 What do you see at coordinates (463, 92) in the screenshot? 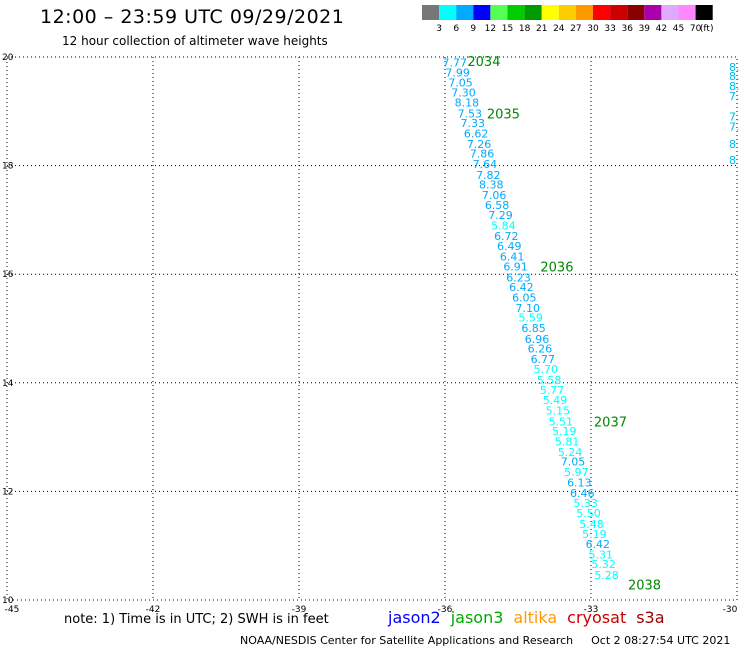
I see `swh-value: 7.30` at bounding box center [463, 92].